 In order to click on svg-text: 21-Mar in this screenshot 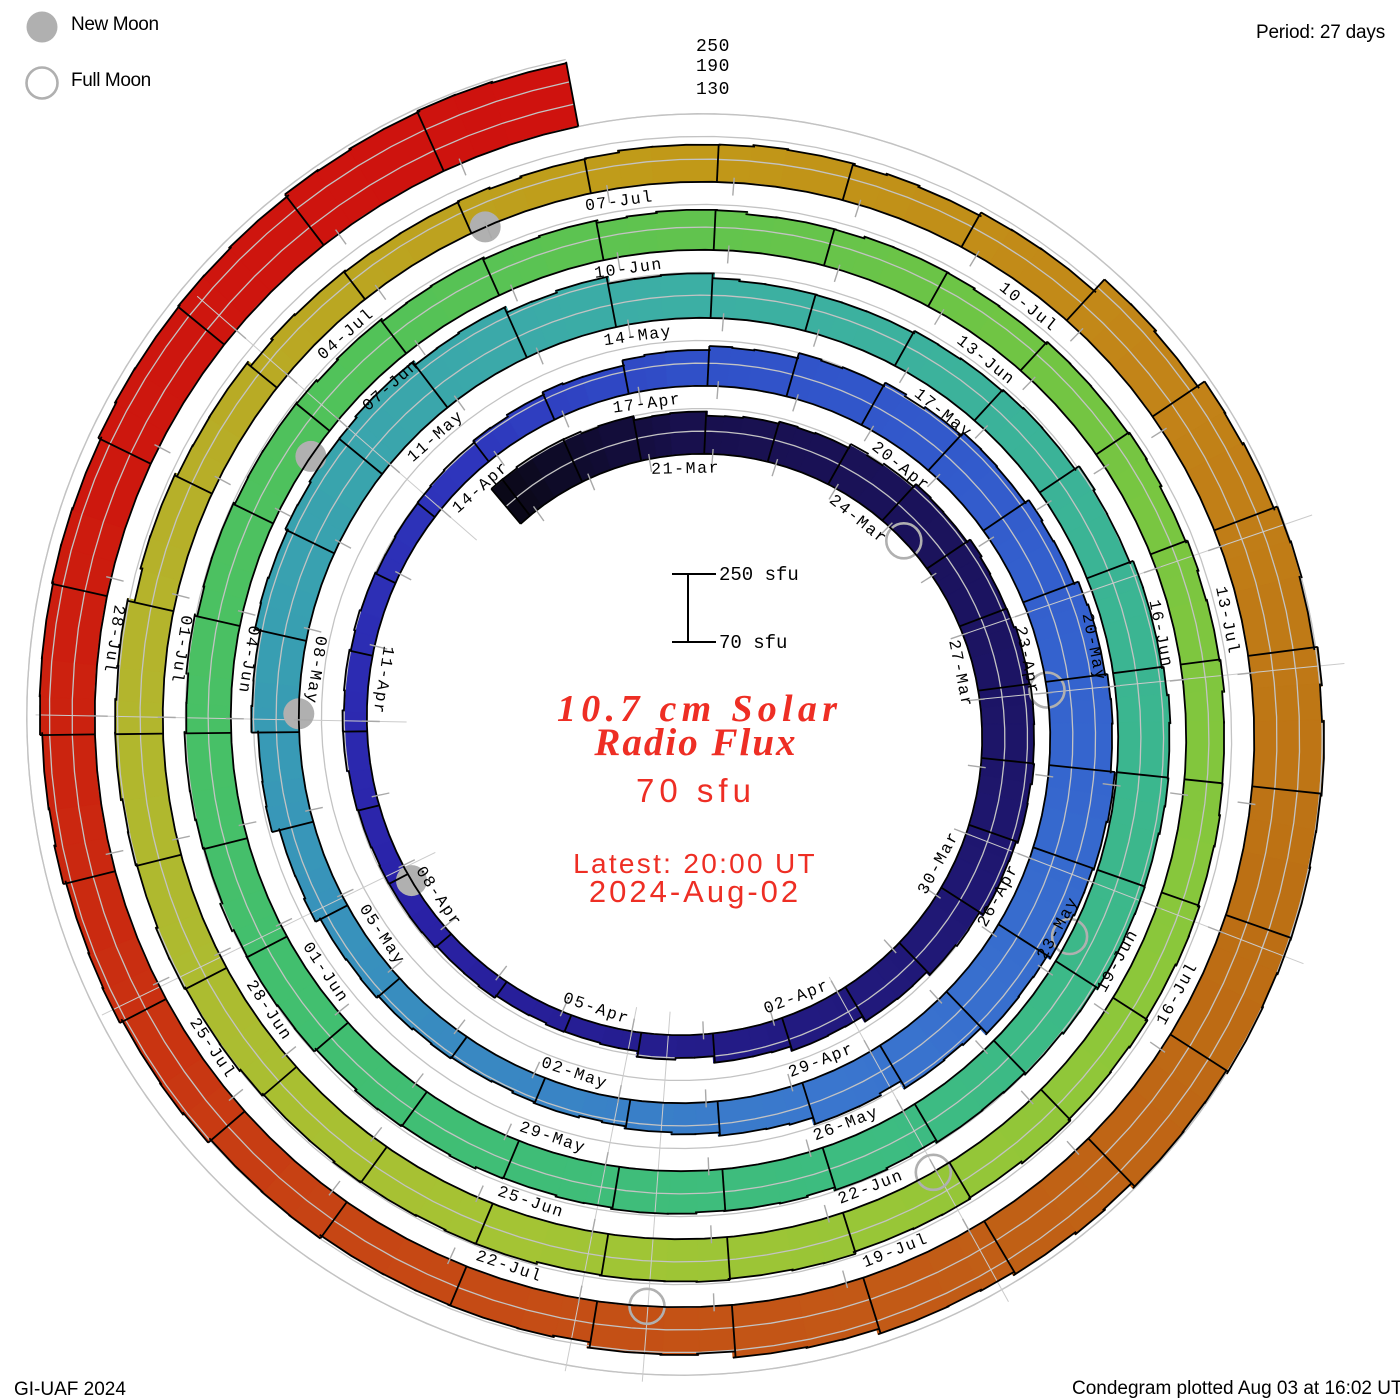, I will do `click(685, 468)`.